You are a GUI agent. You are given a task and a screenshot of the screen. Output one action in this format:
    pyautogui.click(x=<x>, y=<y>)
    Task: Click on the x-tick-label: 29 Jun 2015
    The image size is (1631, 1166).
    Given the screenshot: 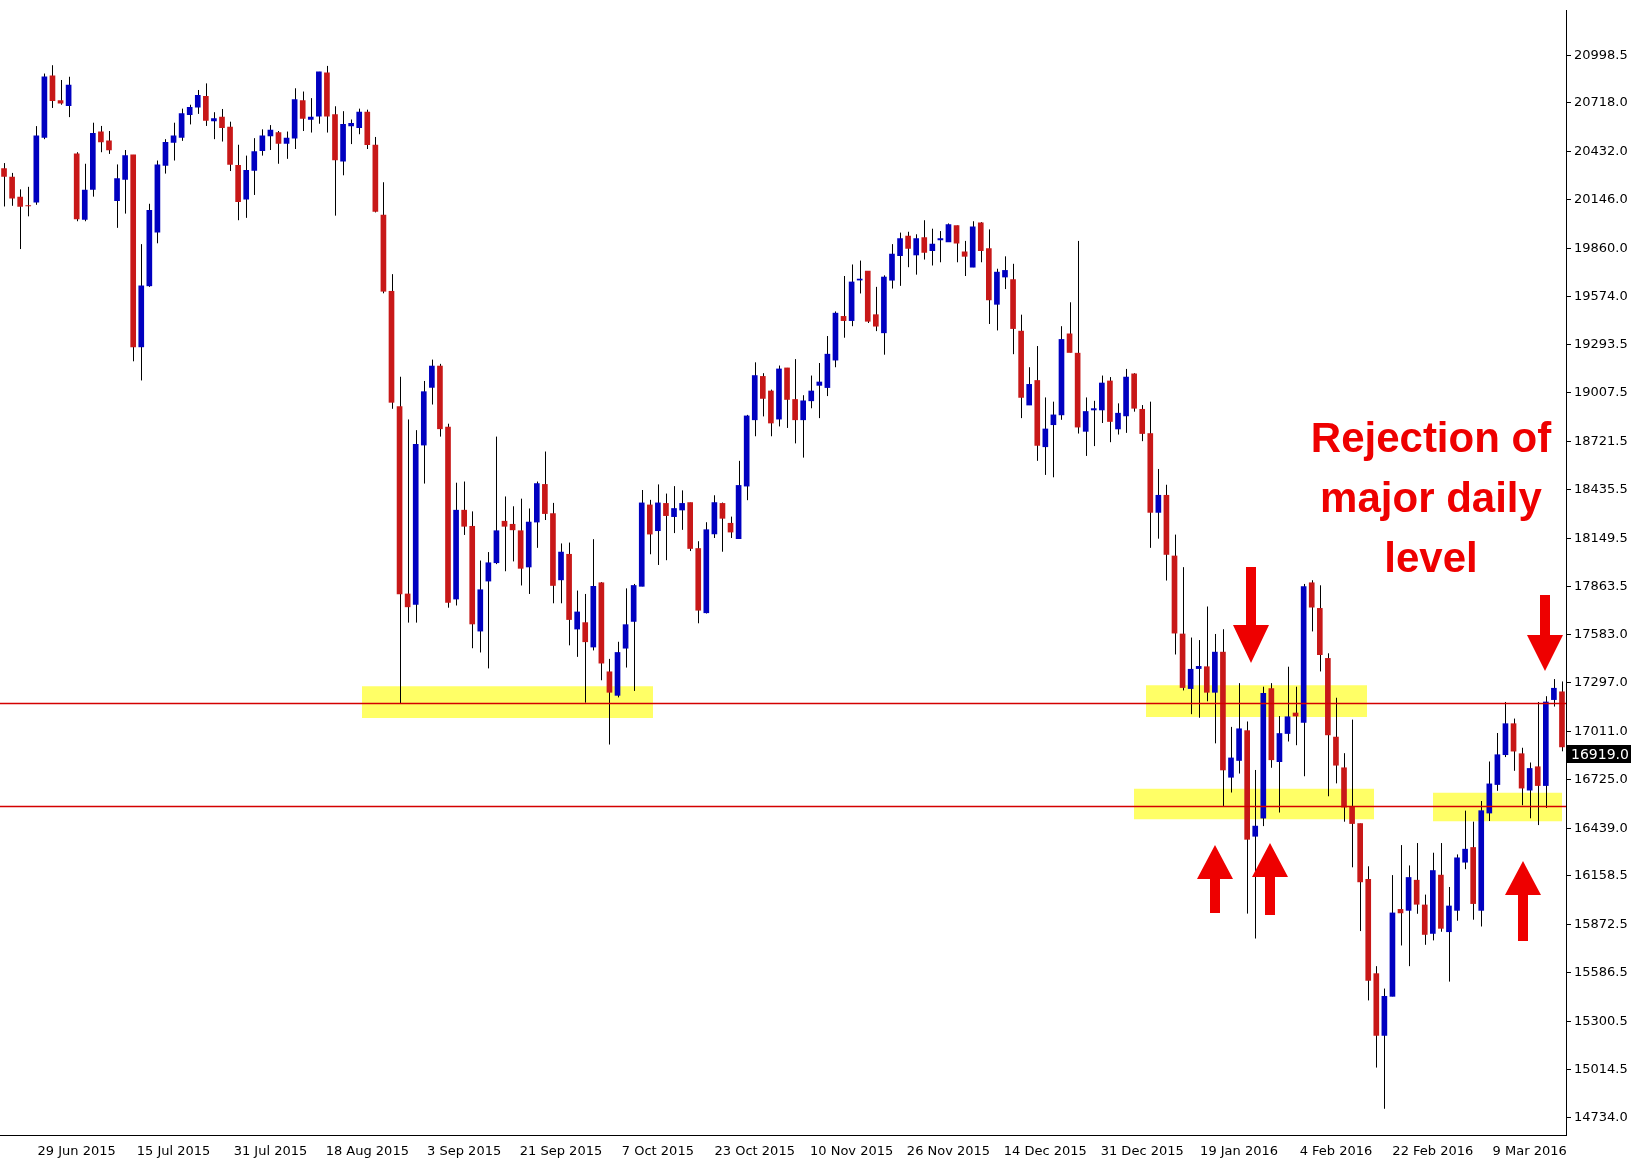 What is the action you would take?
    pyautogui.click(x=76, y=1150)
    